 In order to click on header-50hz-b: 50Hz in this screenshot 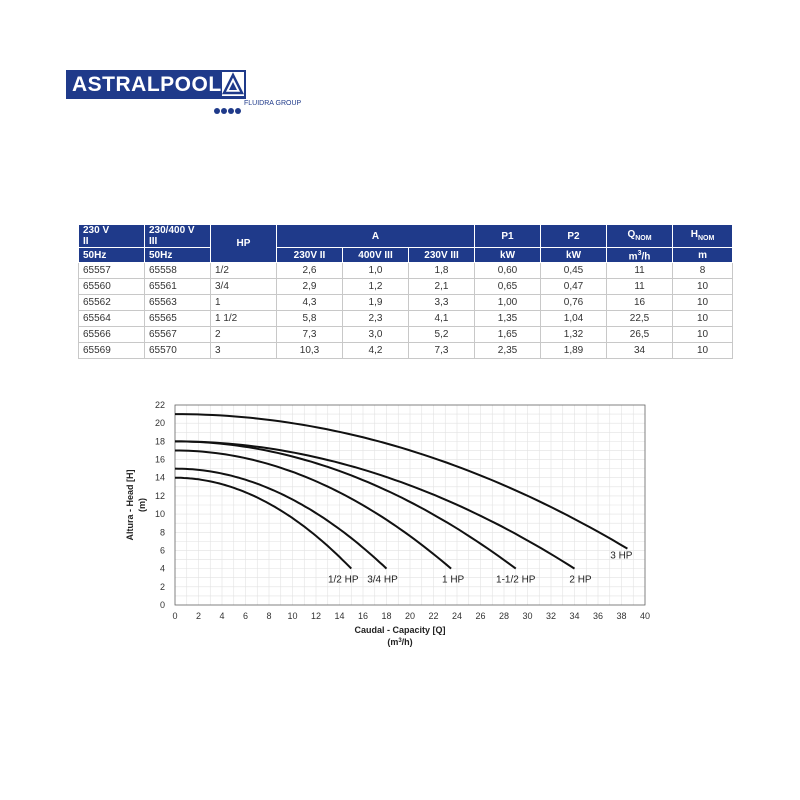, I will do `click(177, 255)`.